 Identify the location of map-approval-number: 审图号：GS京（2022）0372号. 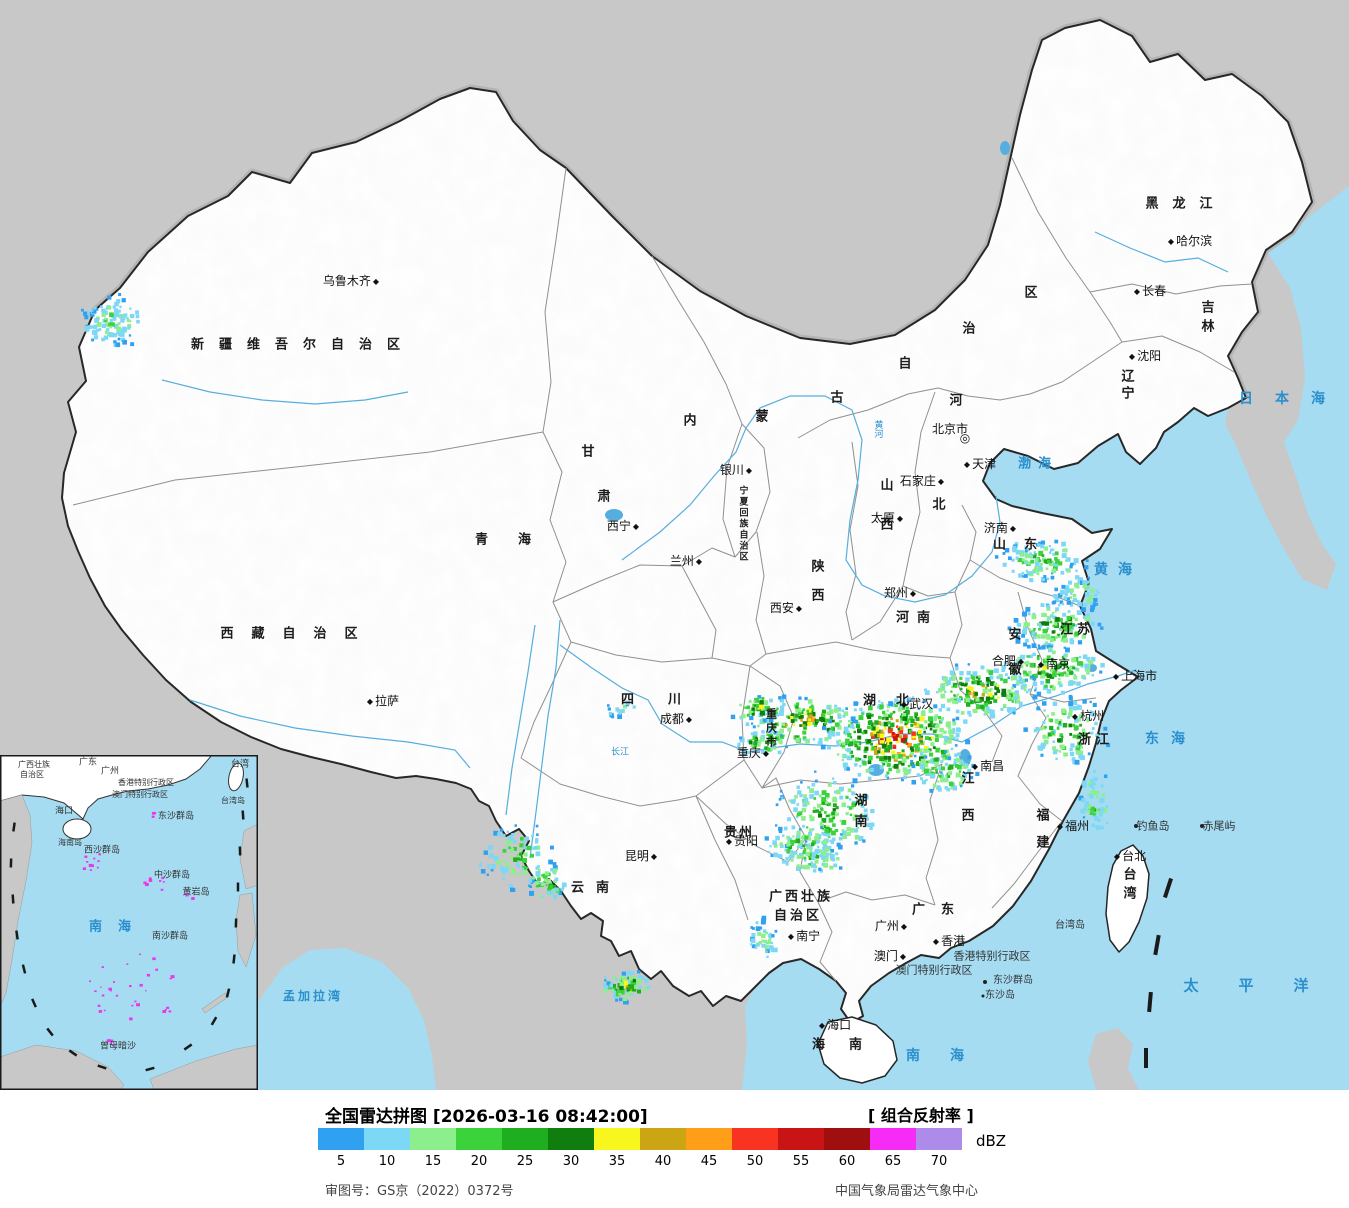
(419, 1191).